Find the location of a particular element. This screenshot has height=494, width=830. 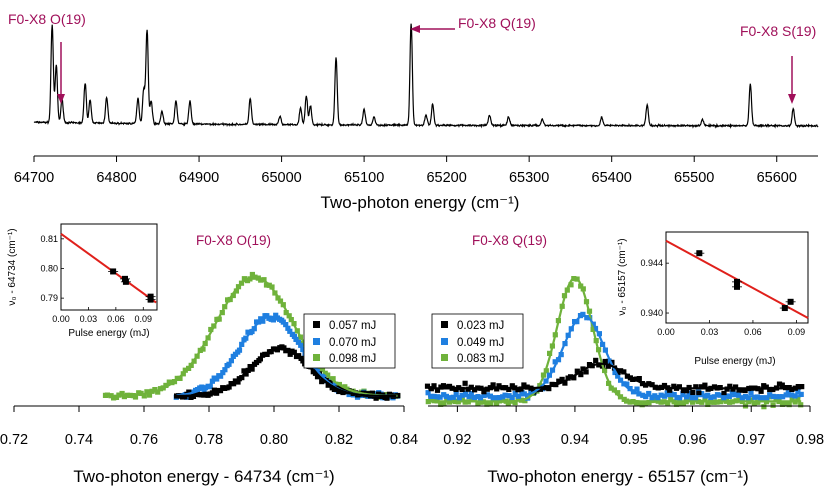

right-legend: 0.023 mJ 0.049 mJ 0.083 mJ is located at coordinates (477, 341).